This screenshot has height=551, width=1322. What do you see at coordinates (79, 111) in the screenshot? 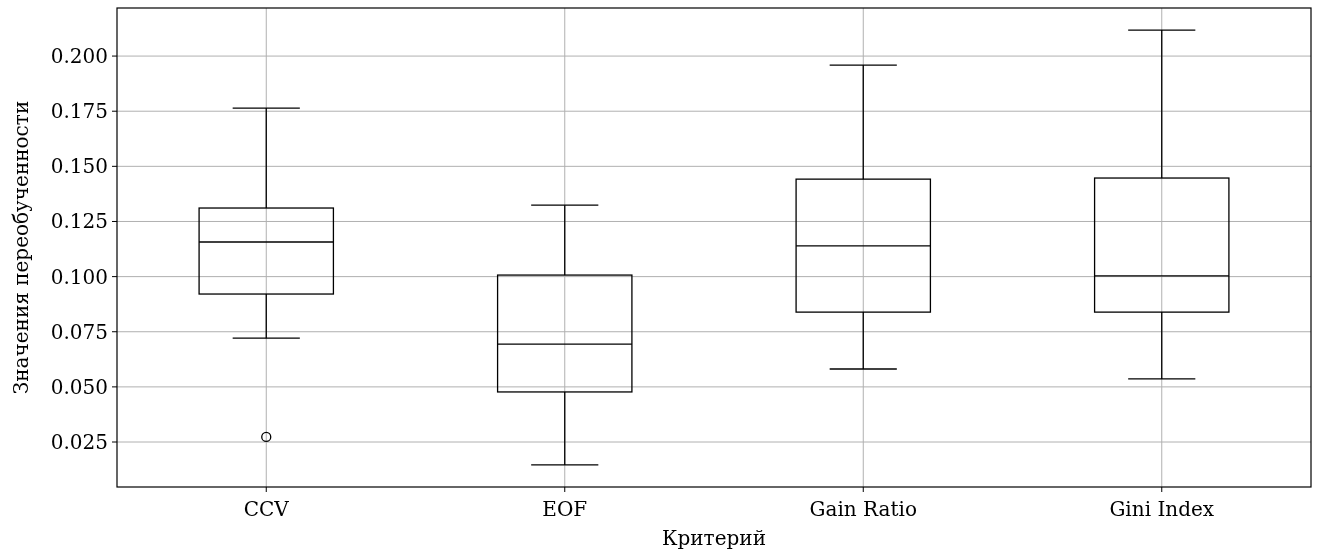
I see `y-tick-label: 0.175` at bounding box center [79, 111].